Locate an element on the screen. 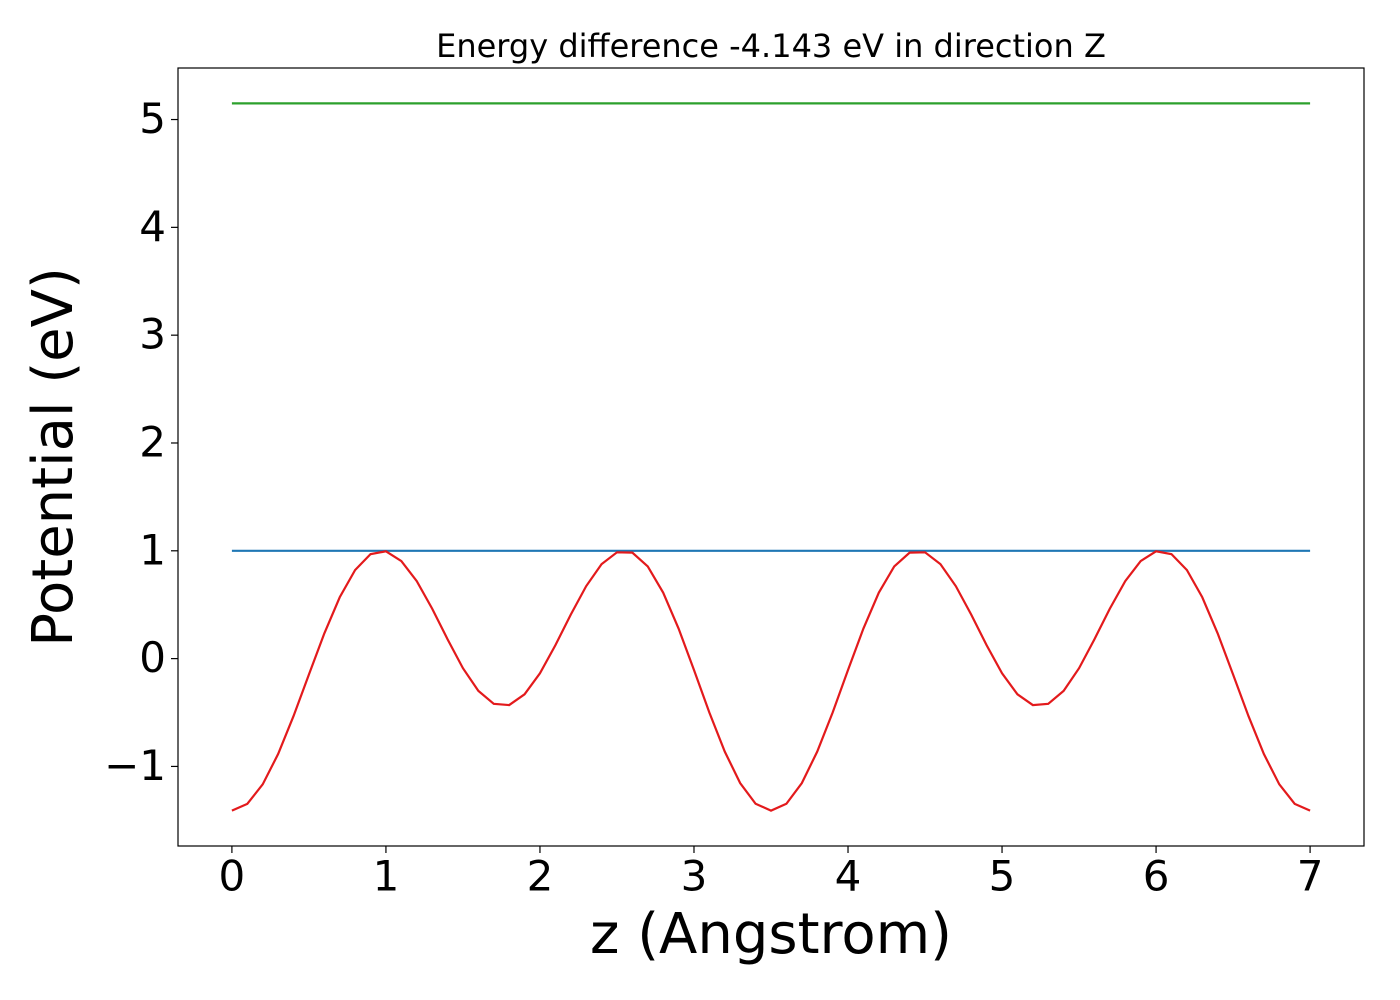 The height and width of the screenshot is (1000, 1400). y-tick-label: 3 is located at coordinates (152, 334).